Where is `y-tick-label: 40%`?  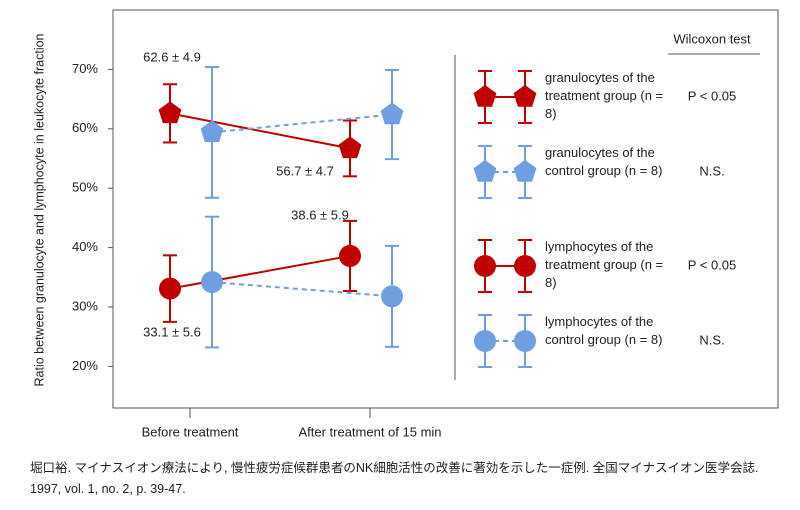
y-tick-label: 40% is located at coordinates (85, 246).